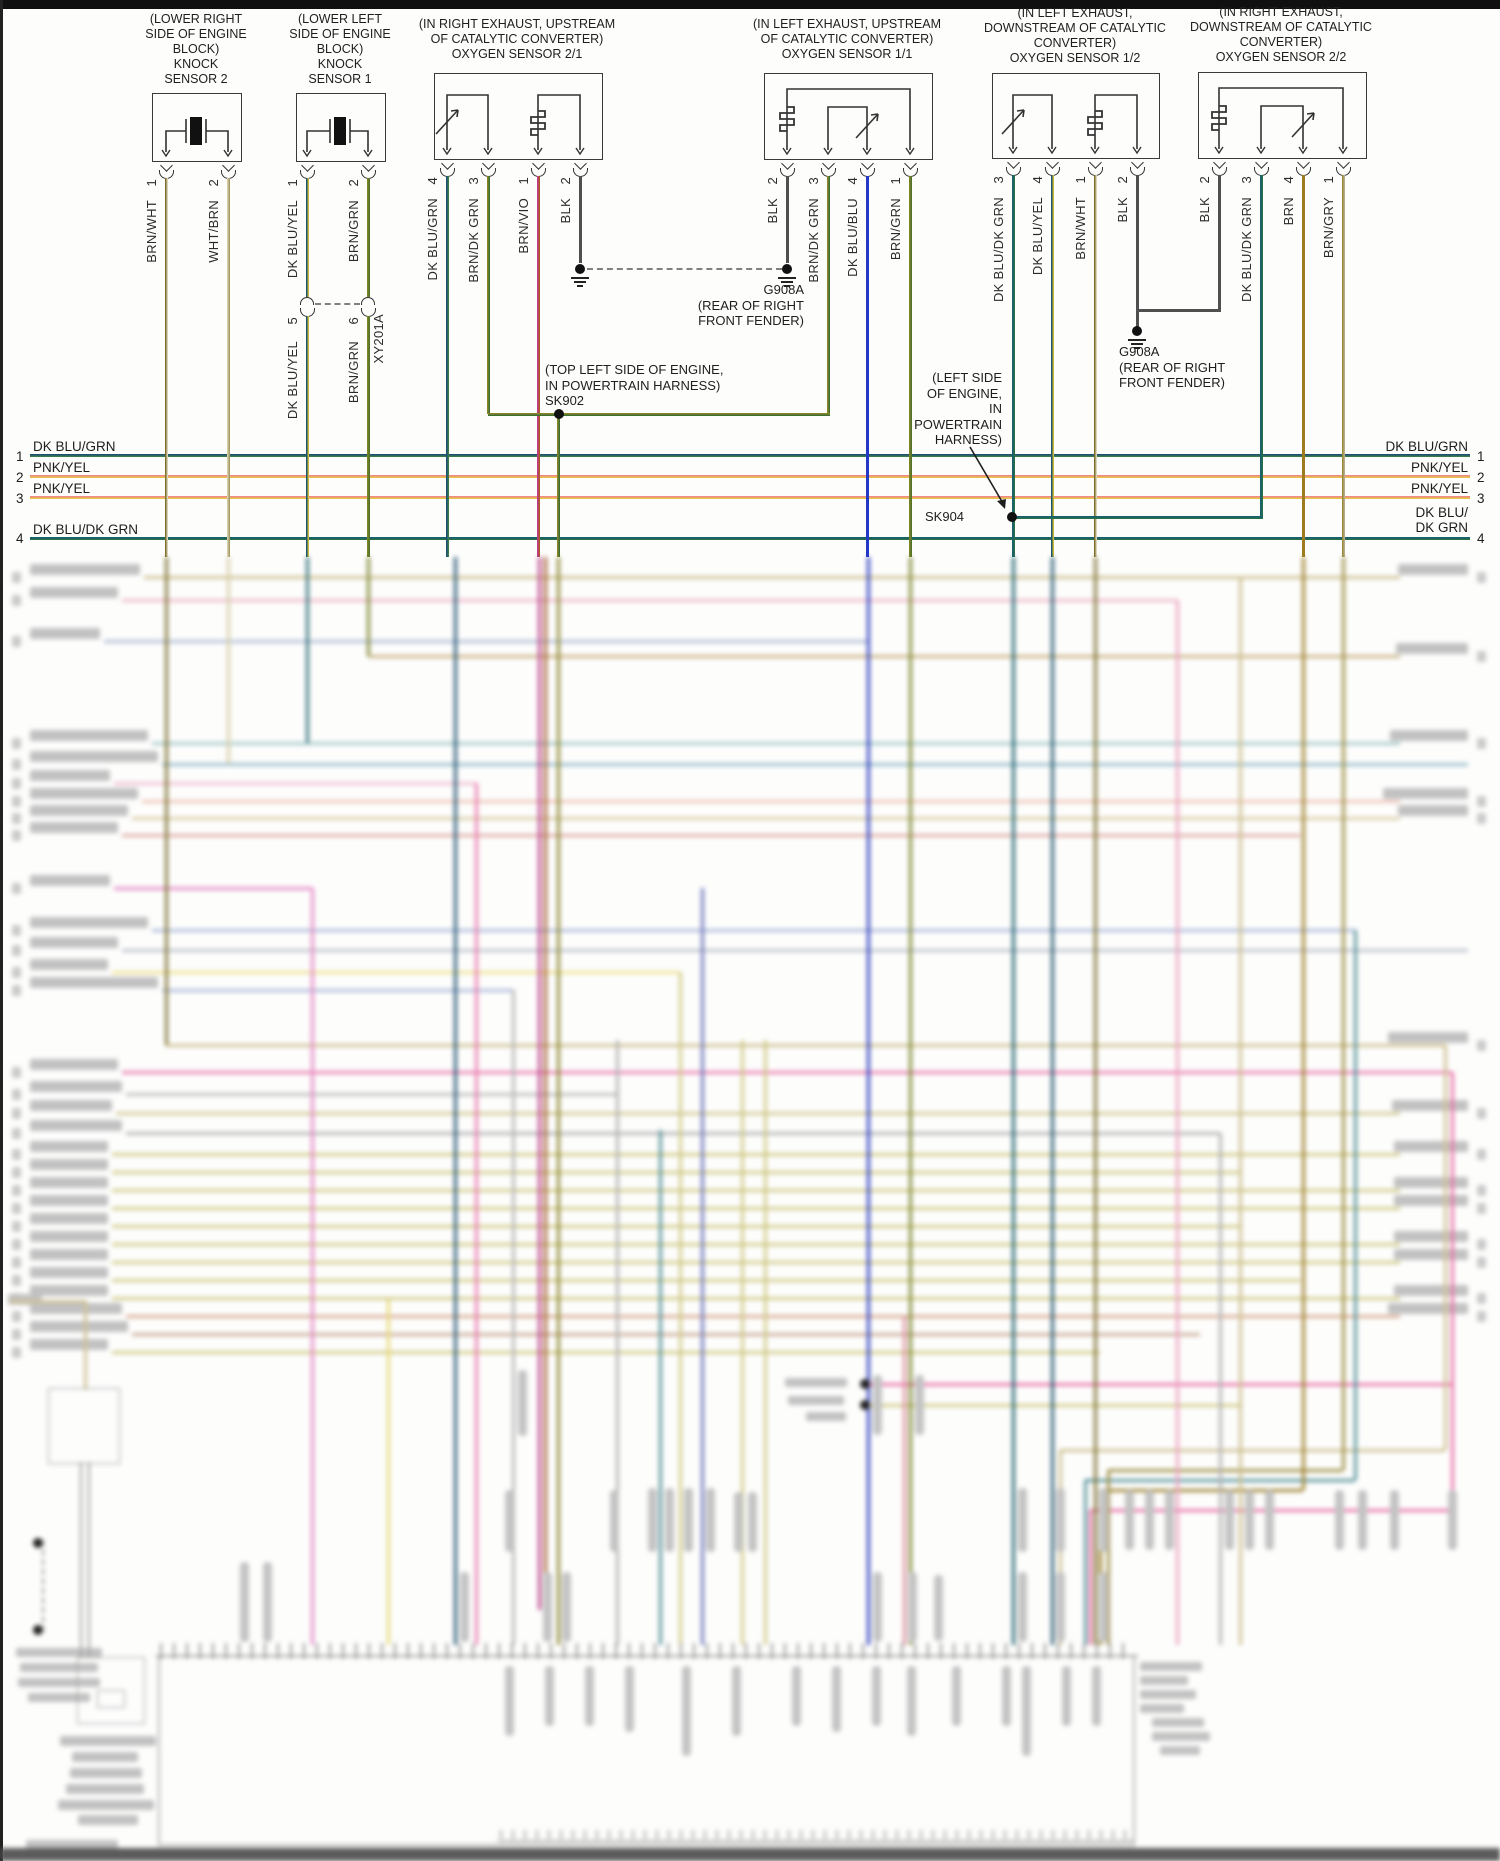  Describe the element at coordinates (1481, 538) in the screenshot. I see `bus4-number-right: 4` at that location.